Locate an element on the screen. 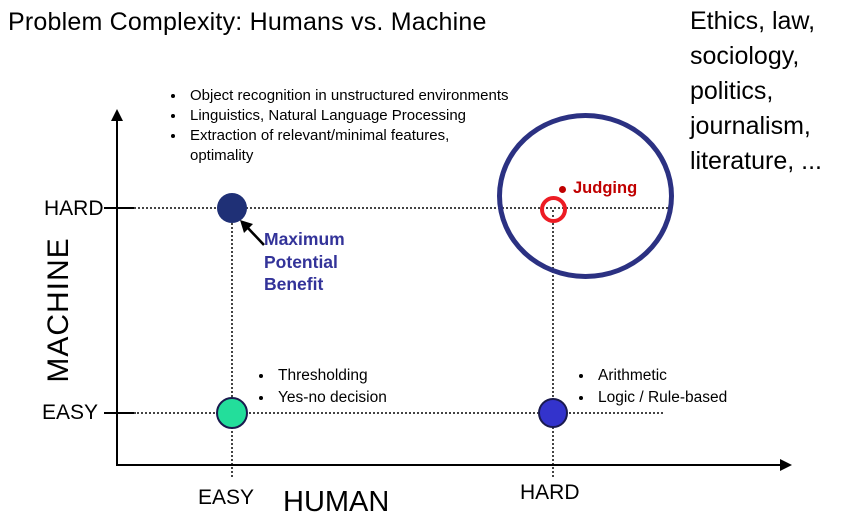 The width and height of the screenshot is (844, 525). hard-easy-examples-list: Arithmetic Logic / Rule-based is located at coordinates (695, 387).